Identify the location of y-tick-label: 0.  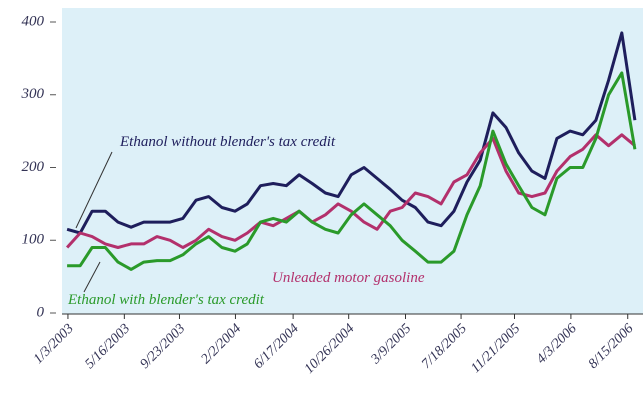
(41, 312).